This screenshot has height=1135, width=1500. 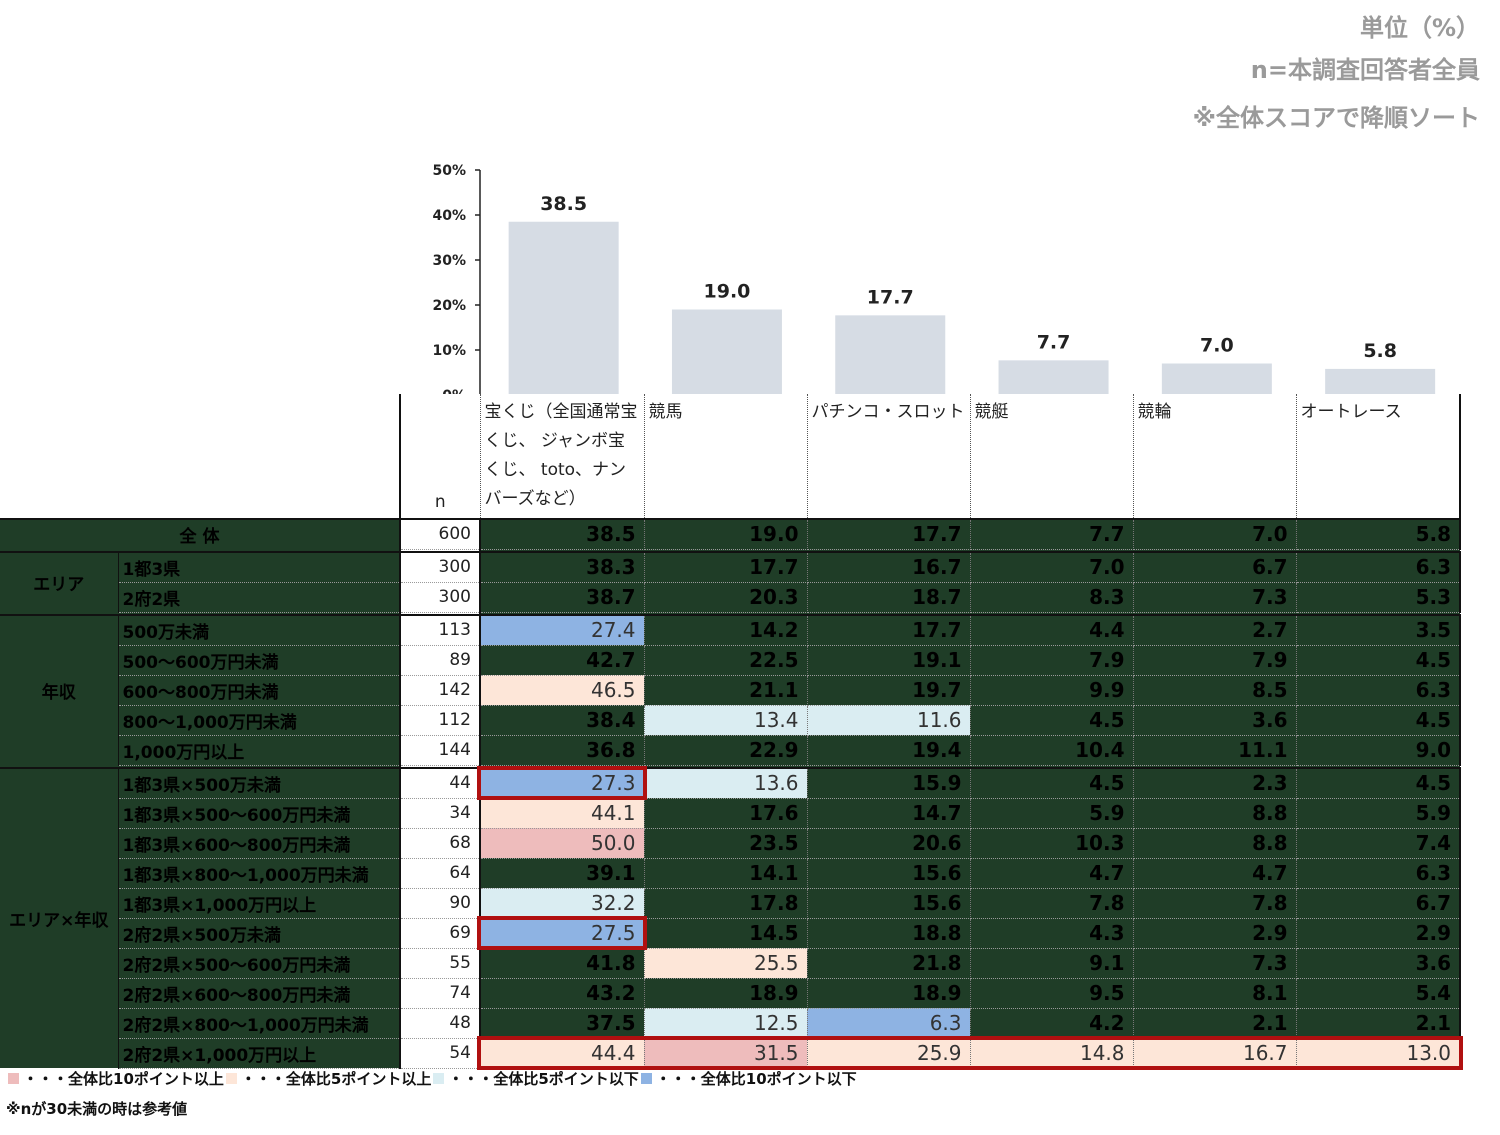 I want to click on value-cell: 2.7, so click(x=1215, y=630).